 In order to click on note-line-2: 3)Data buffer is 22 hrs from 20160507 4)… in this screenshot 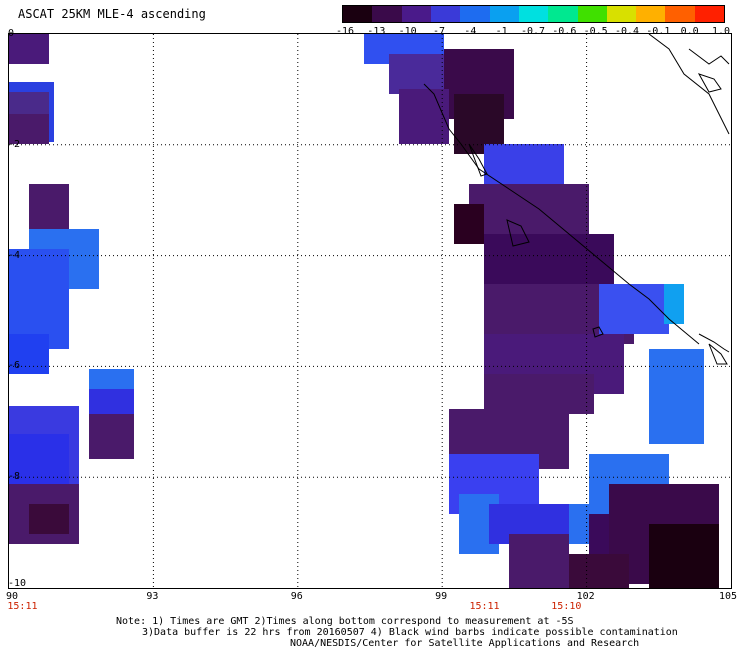, I will do `click(410, 632)`.